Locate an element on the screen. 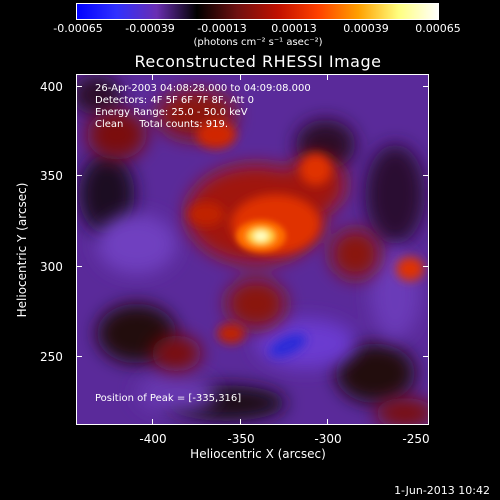 The image size is (500, 500). x-tick-label: -300 is located at coordinates (328, 439).